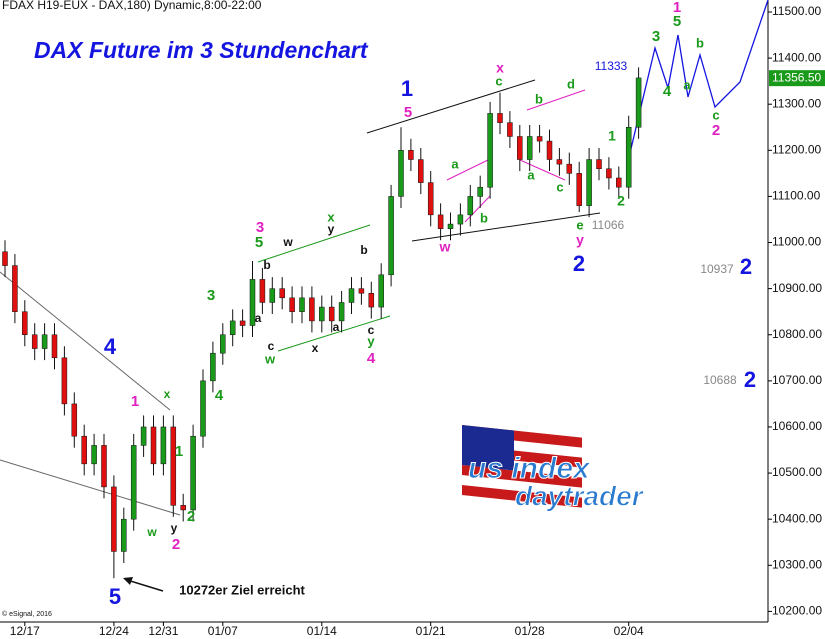  Describe the element at coordinates (571, 83) in the screenshot. I see `annotation: d` at that location.